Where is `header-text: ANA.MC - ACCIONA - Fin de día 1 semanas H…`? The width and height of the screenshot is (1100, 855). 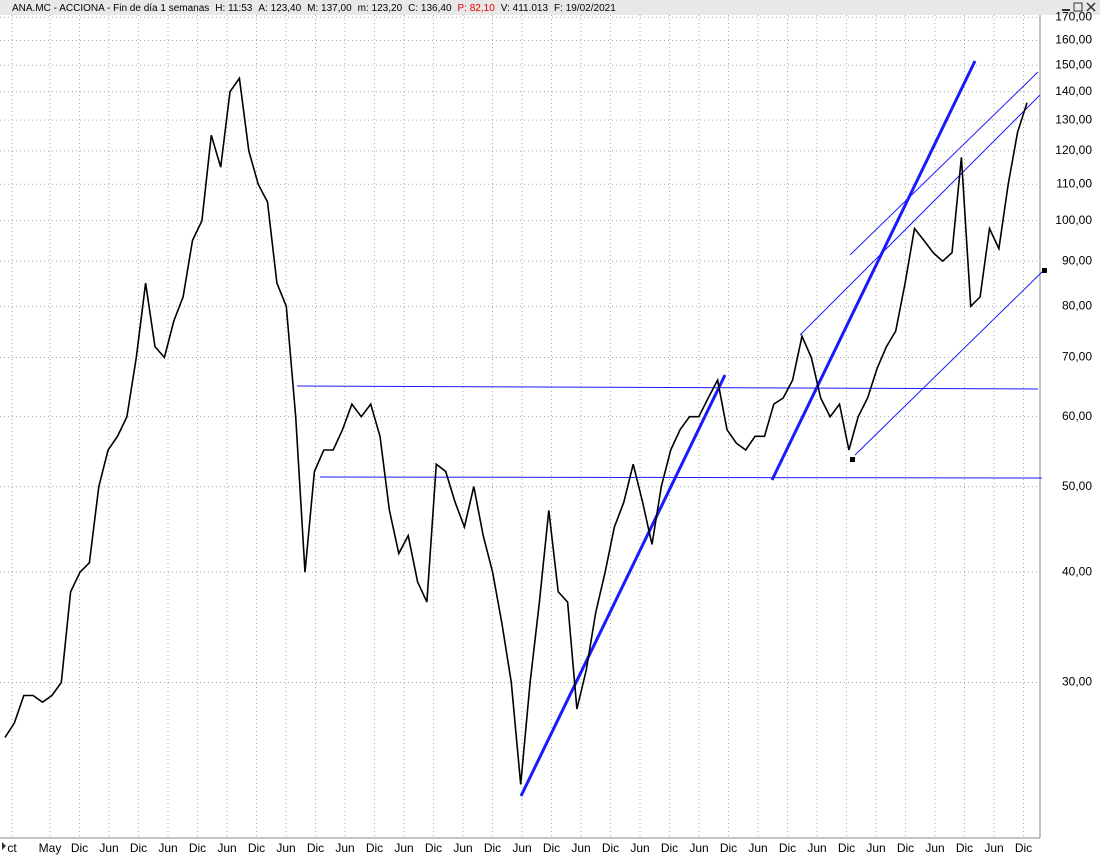
header-text: ANA.MC - ACCIONA - Fin de día 1 semanas H… is located at coordinates (314, 8).